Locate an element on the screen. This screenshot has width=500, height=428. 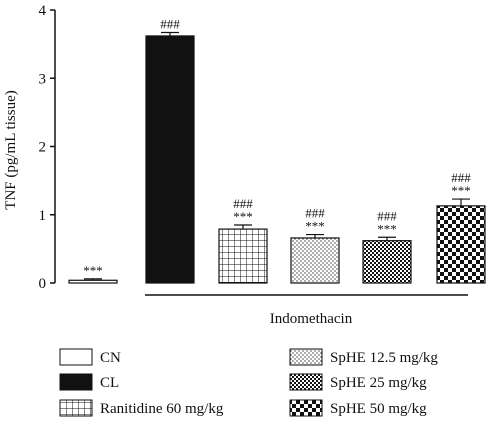
legend-label: CN is located at coordinates (110, 358).